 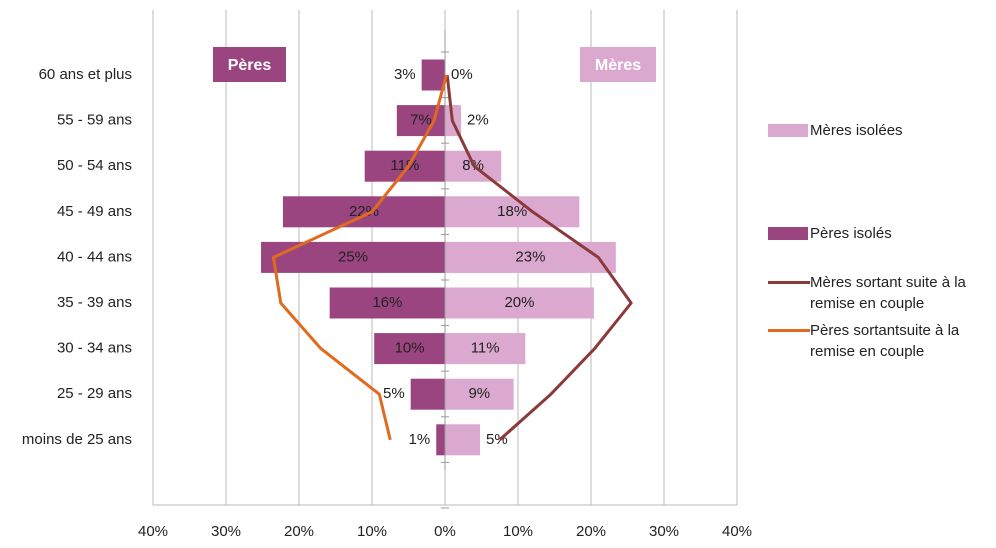 What do you see at coordinates (851, 233) in the screenshot?
I see `legend-label: Pères isolés` at bounding box center [851, 233].